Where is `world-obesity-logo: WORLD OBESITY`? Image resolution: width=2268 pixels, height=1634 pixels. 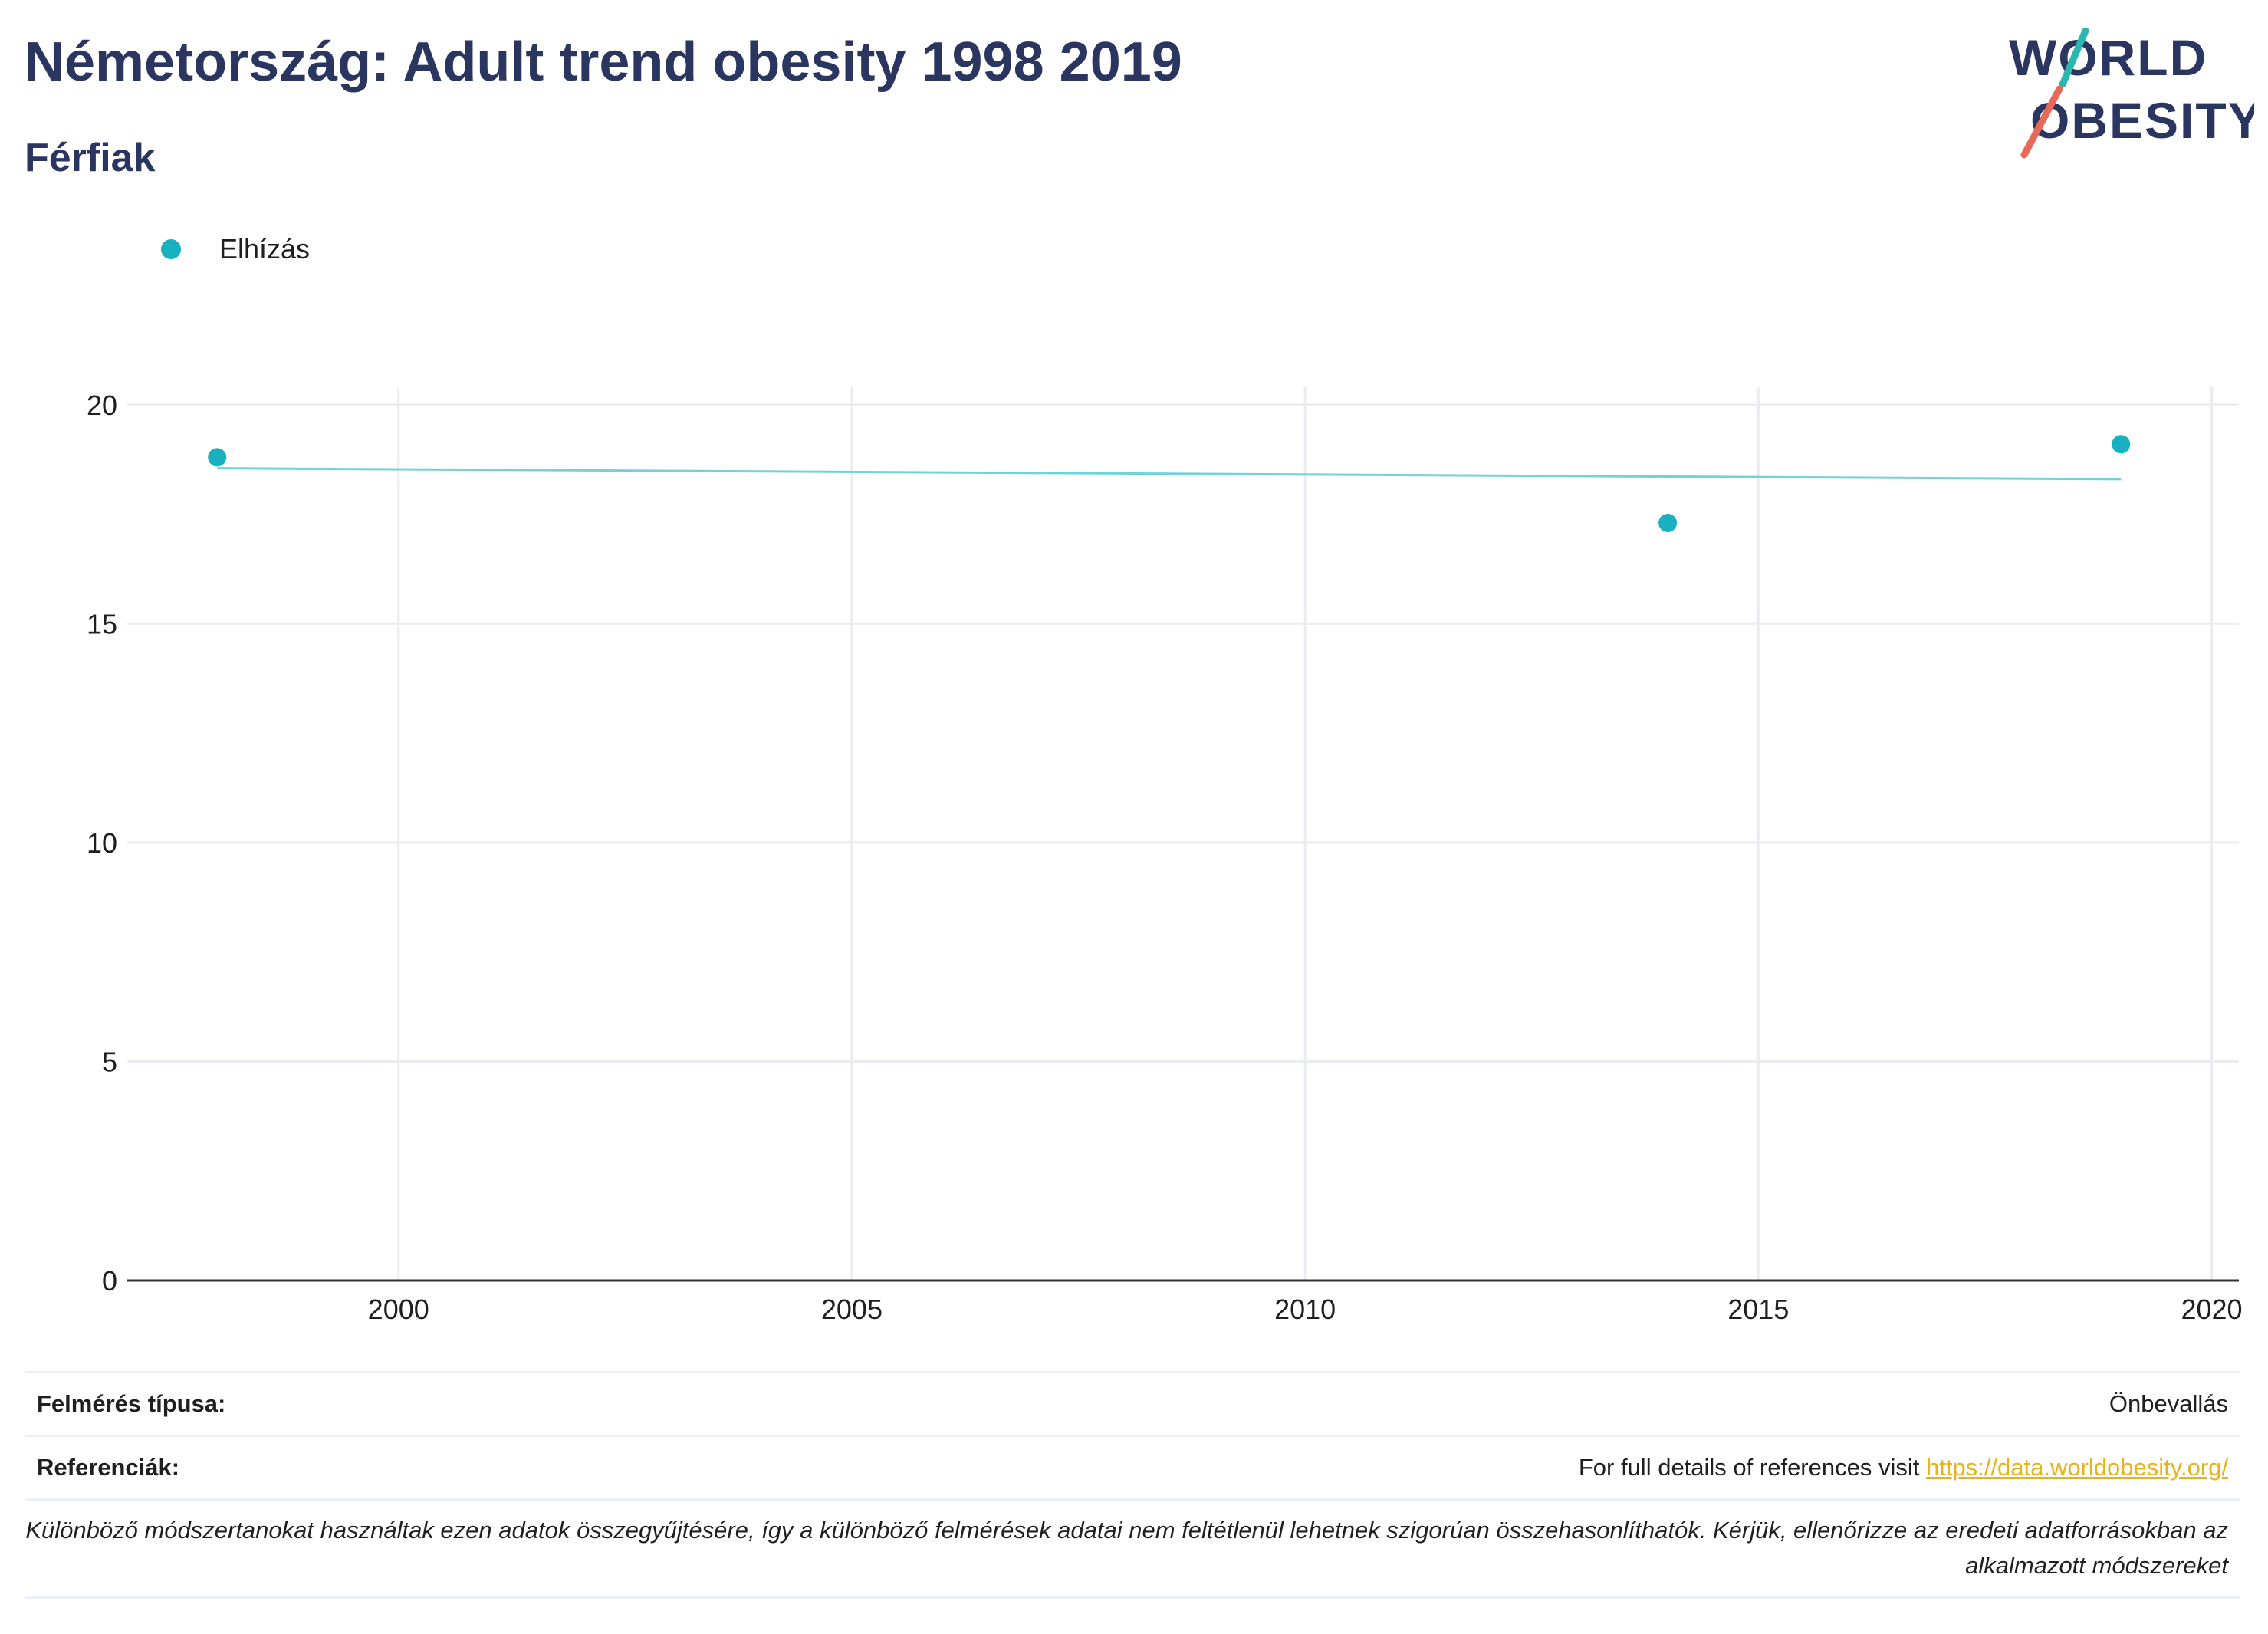 world-obesity-logo: WORLD OBESITY is located at coordinates (2131, 93).